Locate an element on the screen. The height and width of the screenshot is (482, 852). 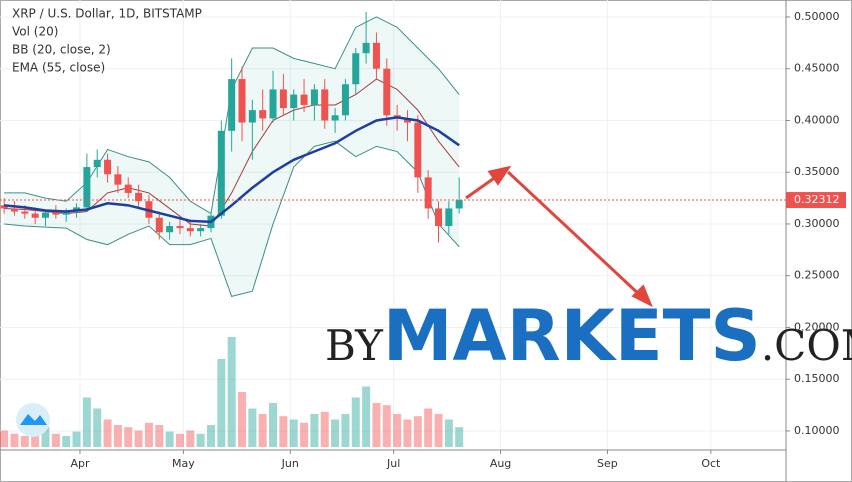
legend-bb: BB (20, close, 2) is located at coordinates (61, 50).